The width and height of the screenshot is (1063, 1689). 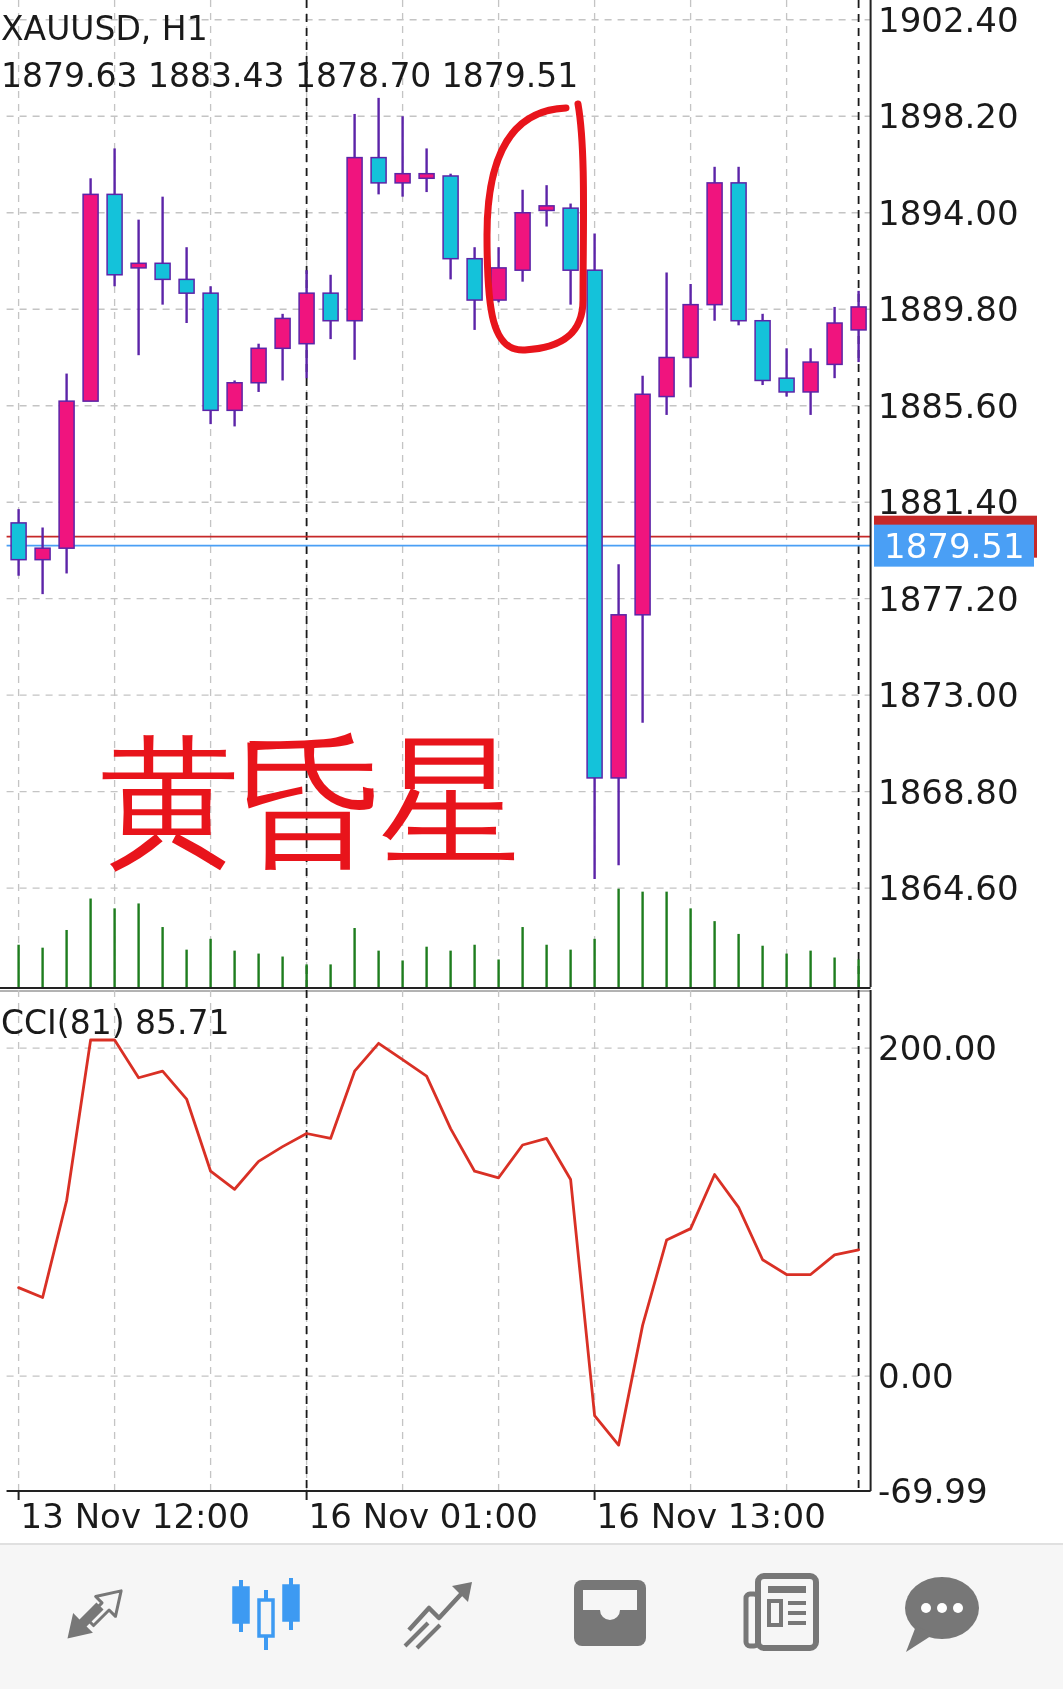 I want to click on y-tick-label: 1877.20, so click(x=948, y=598).